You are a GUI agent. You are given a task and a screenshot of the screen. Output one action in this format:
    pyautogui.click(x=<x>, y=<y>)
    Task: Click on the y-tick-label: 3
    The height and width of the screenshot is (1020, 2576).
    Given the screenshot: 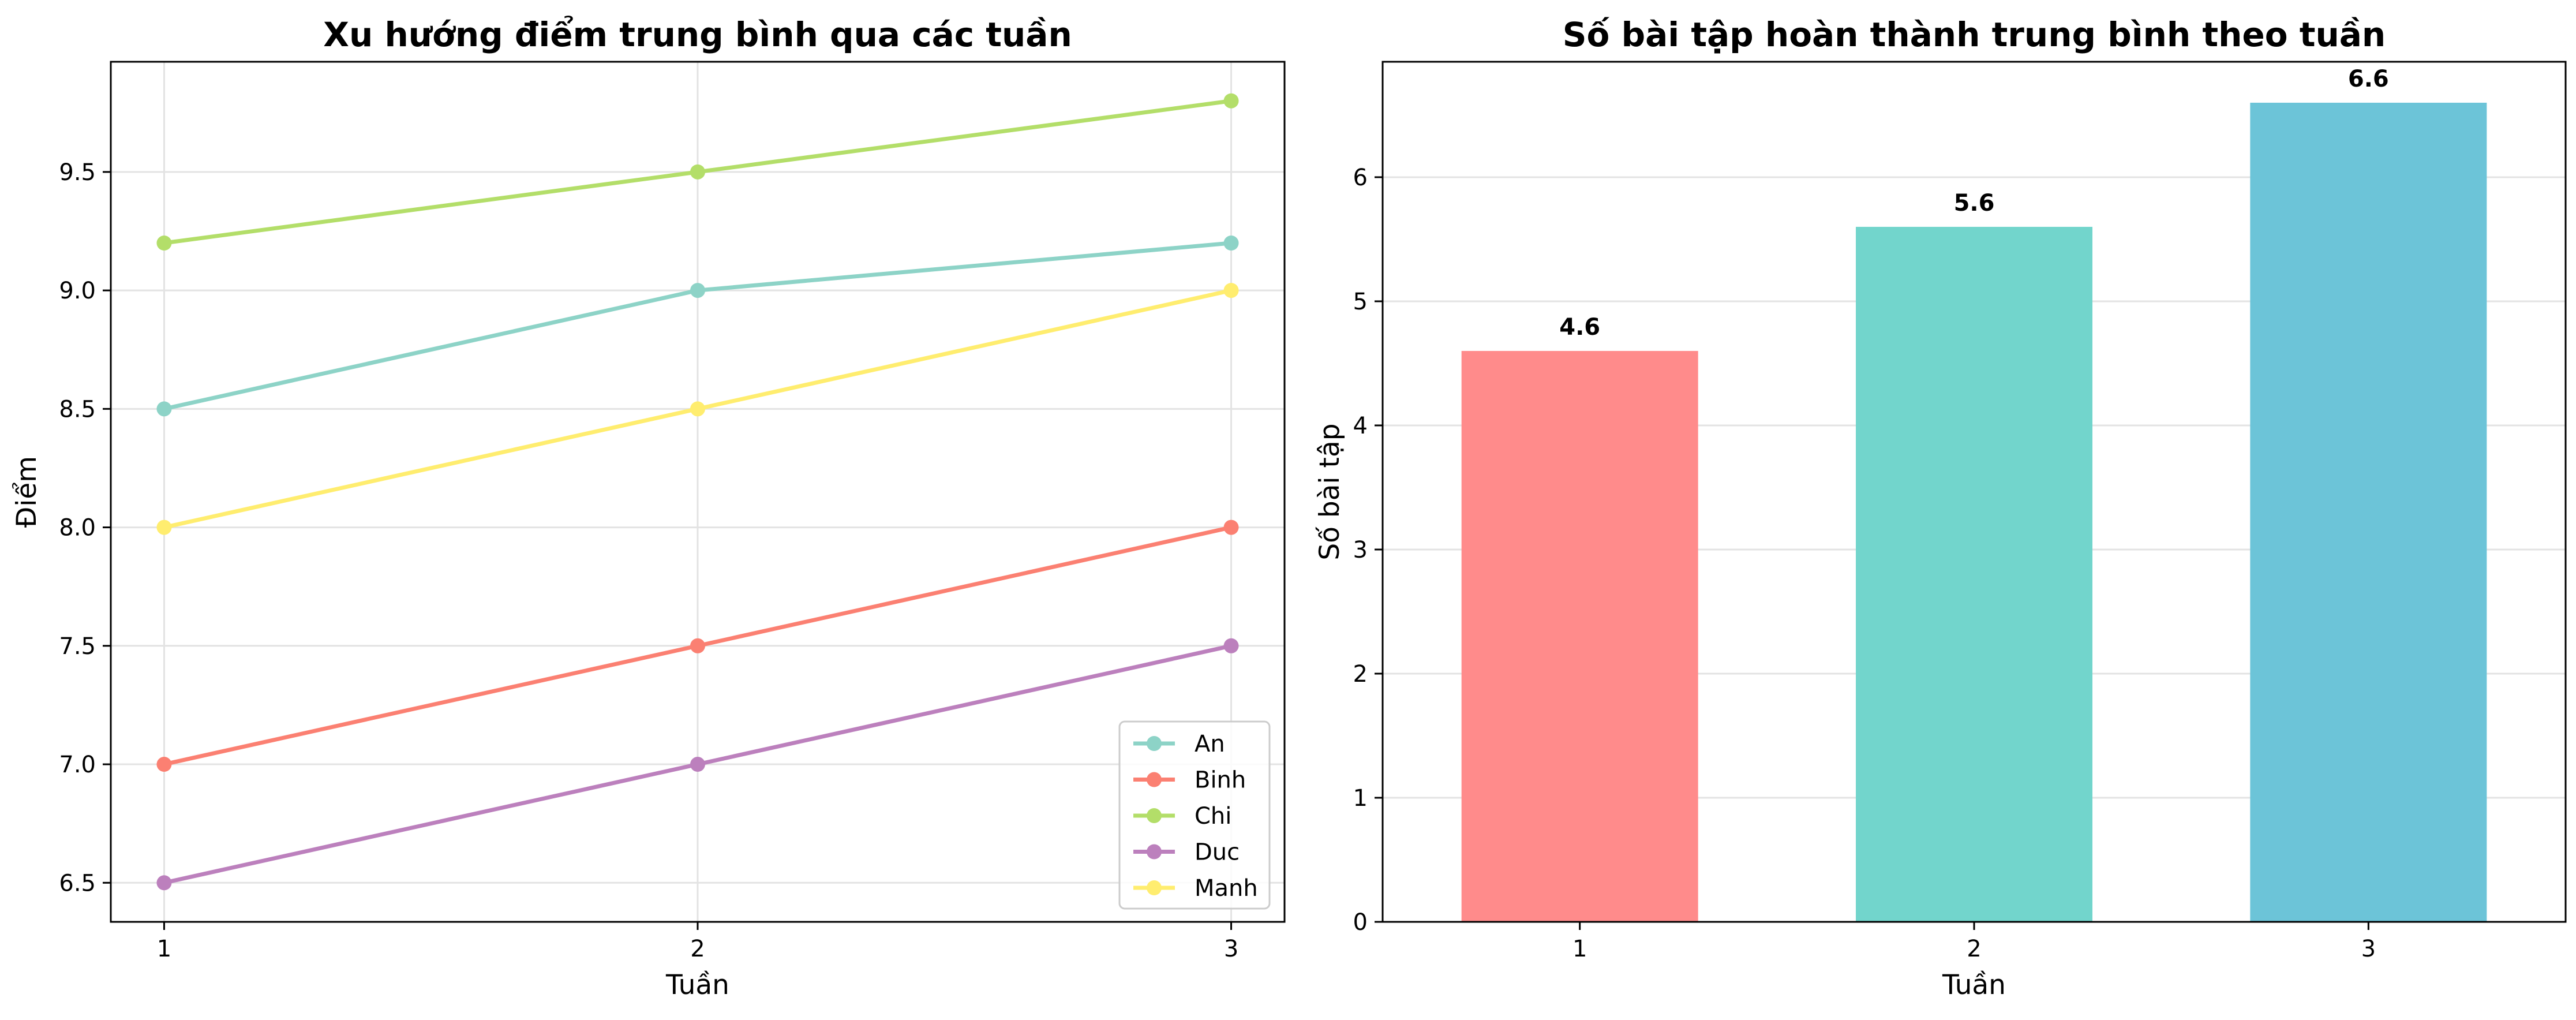 What is the action you would take?
    pyautogui.click(x=1360, y=550)
    